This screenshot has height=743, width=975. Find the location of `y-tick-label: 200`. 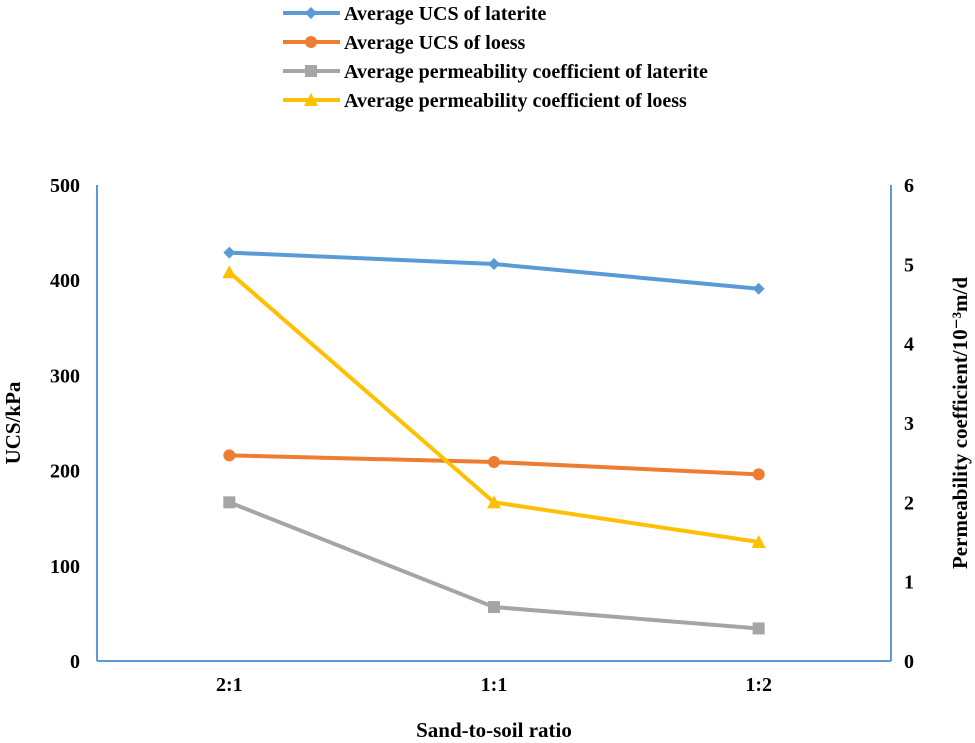

y-tick-label: 200 is located at coordinates (65, 472).